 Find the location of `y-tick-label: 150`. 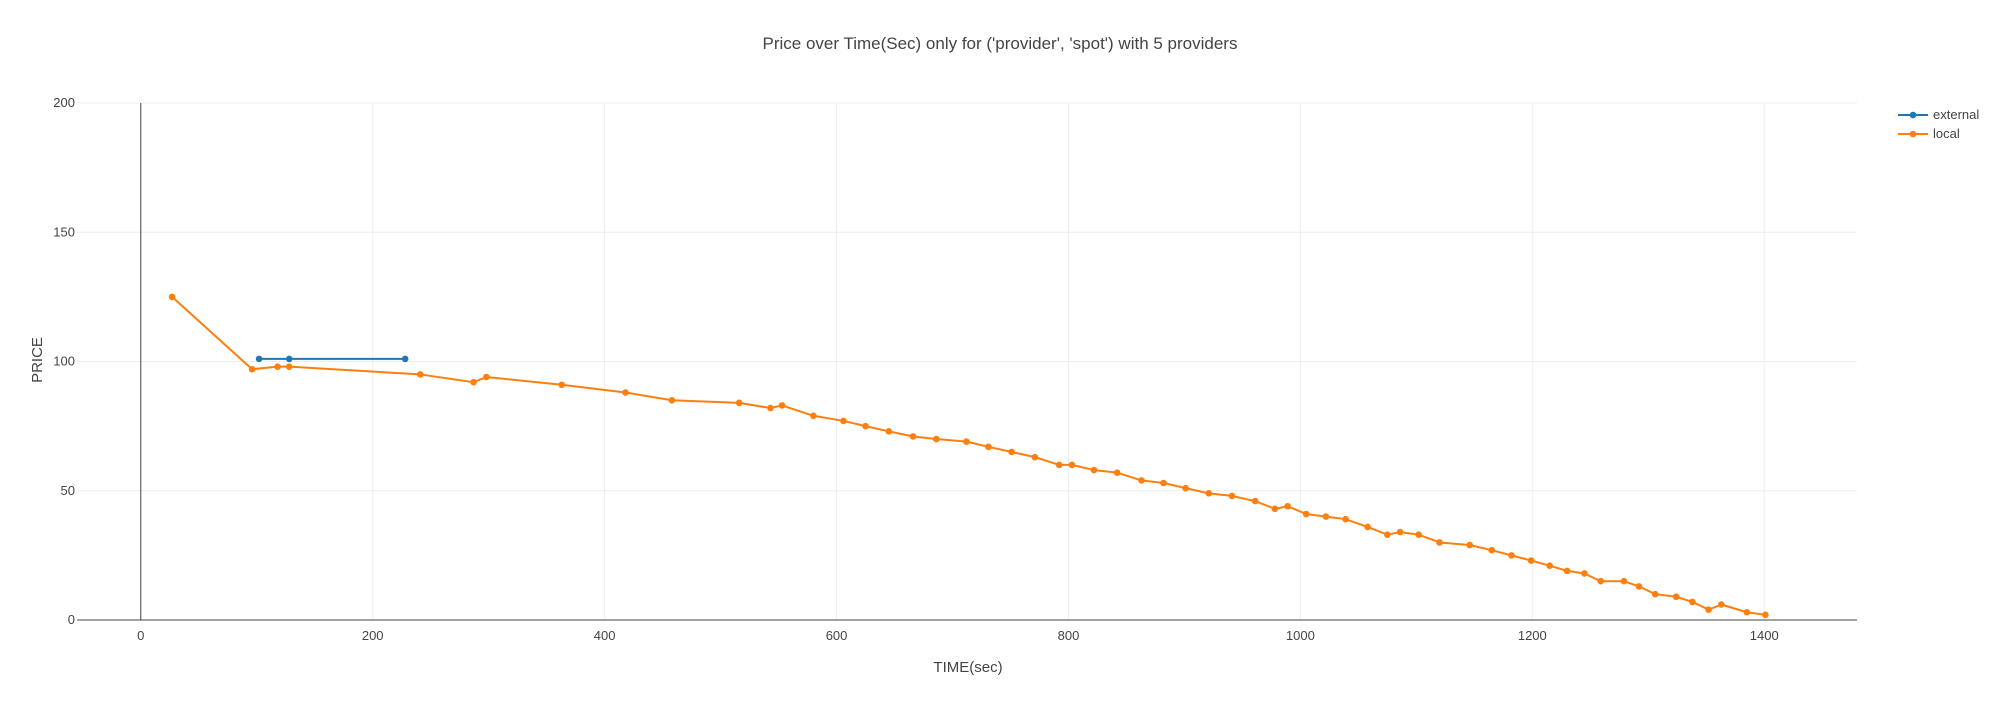

y-tick-label: 150 is located at coordinates (64, 231).